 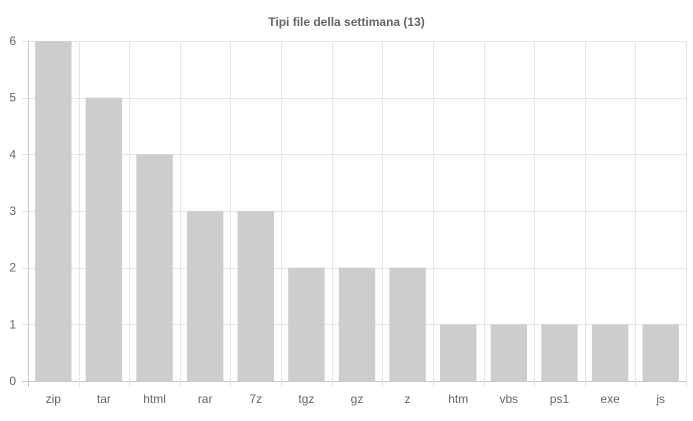 I want to click on bar-js, so click(x=660, y=352).